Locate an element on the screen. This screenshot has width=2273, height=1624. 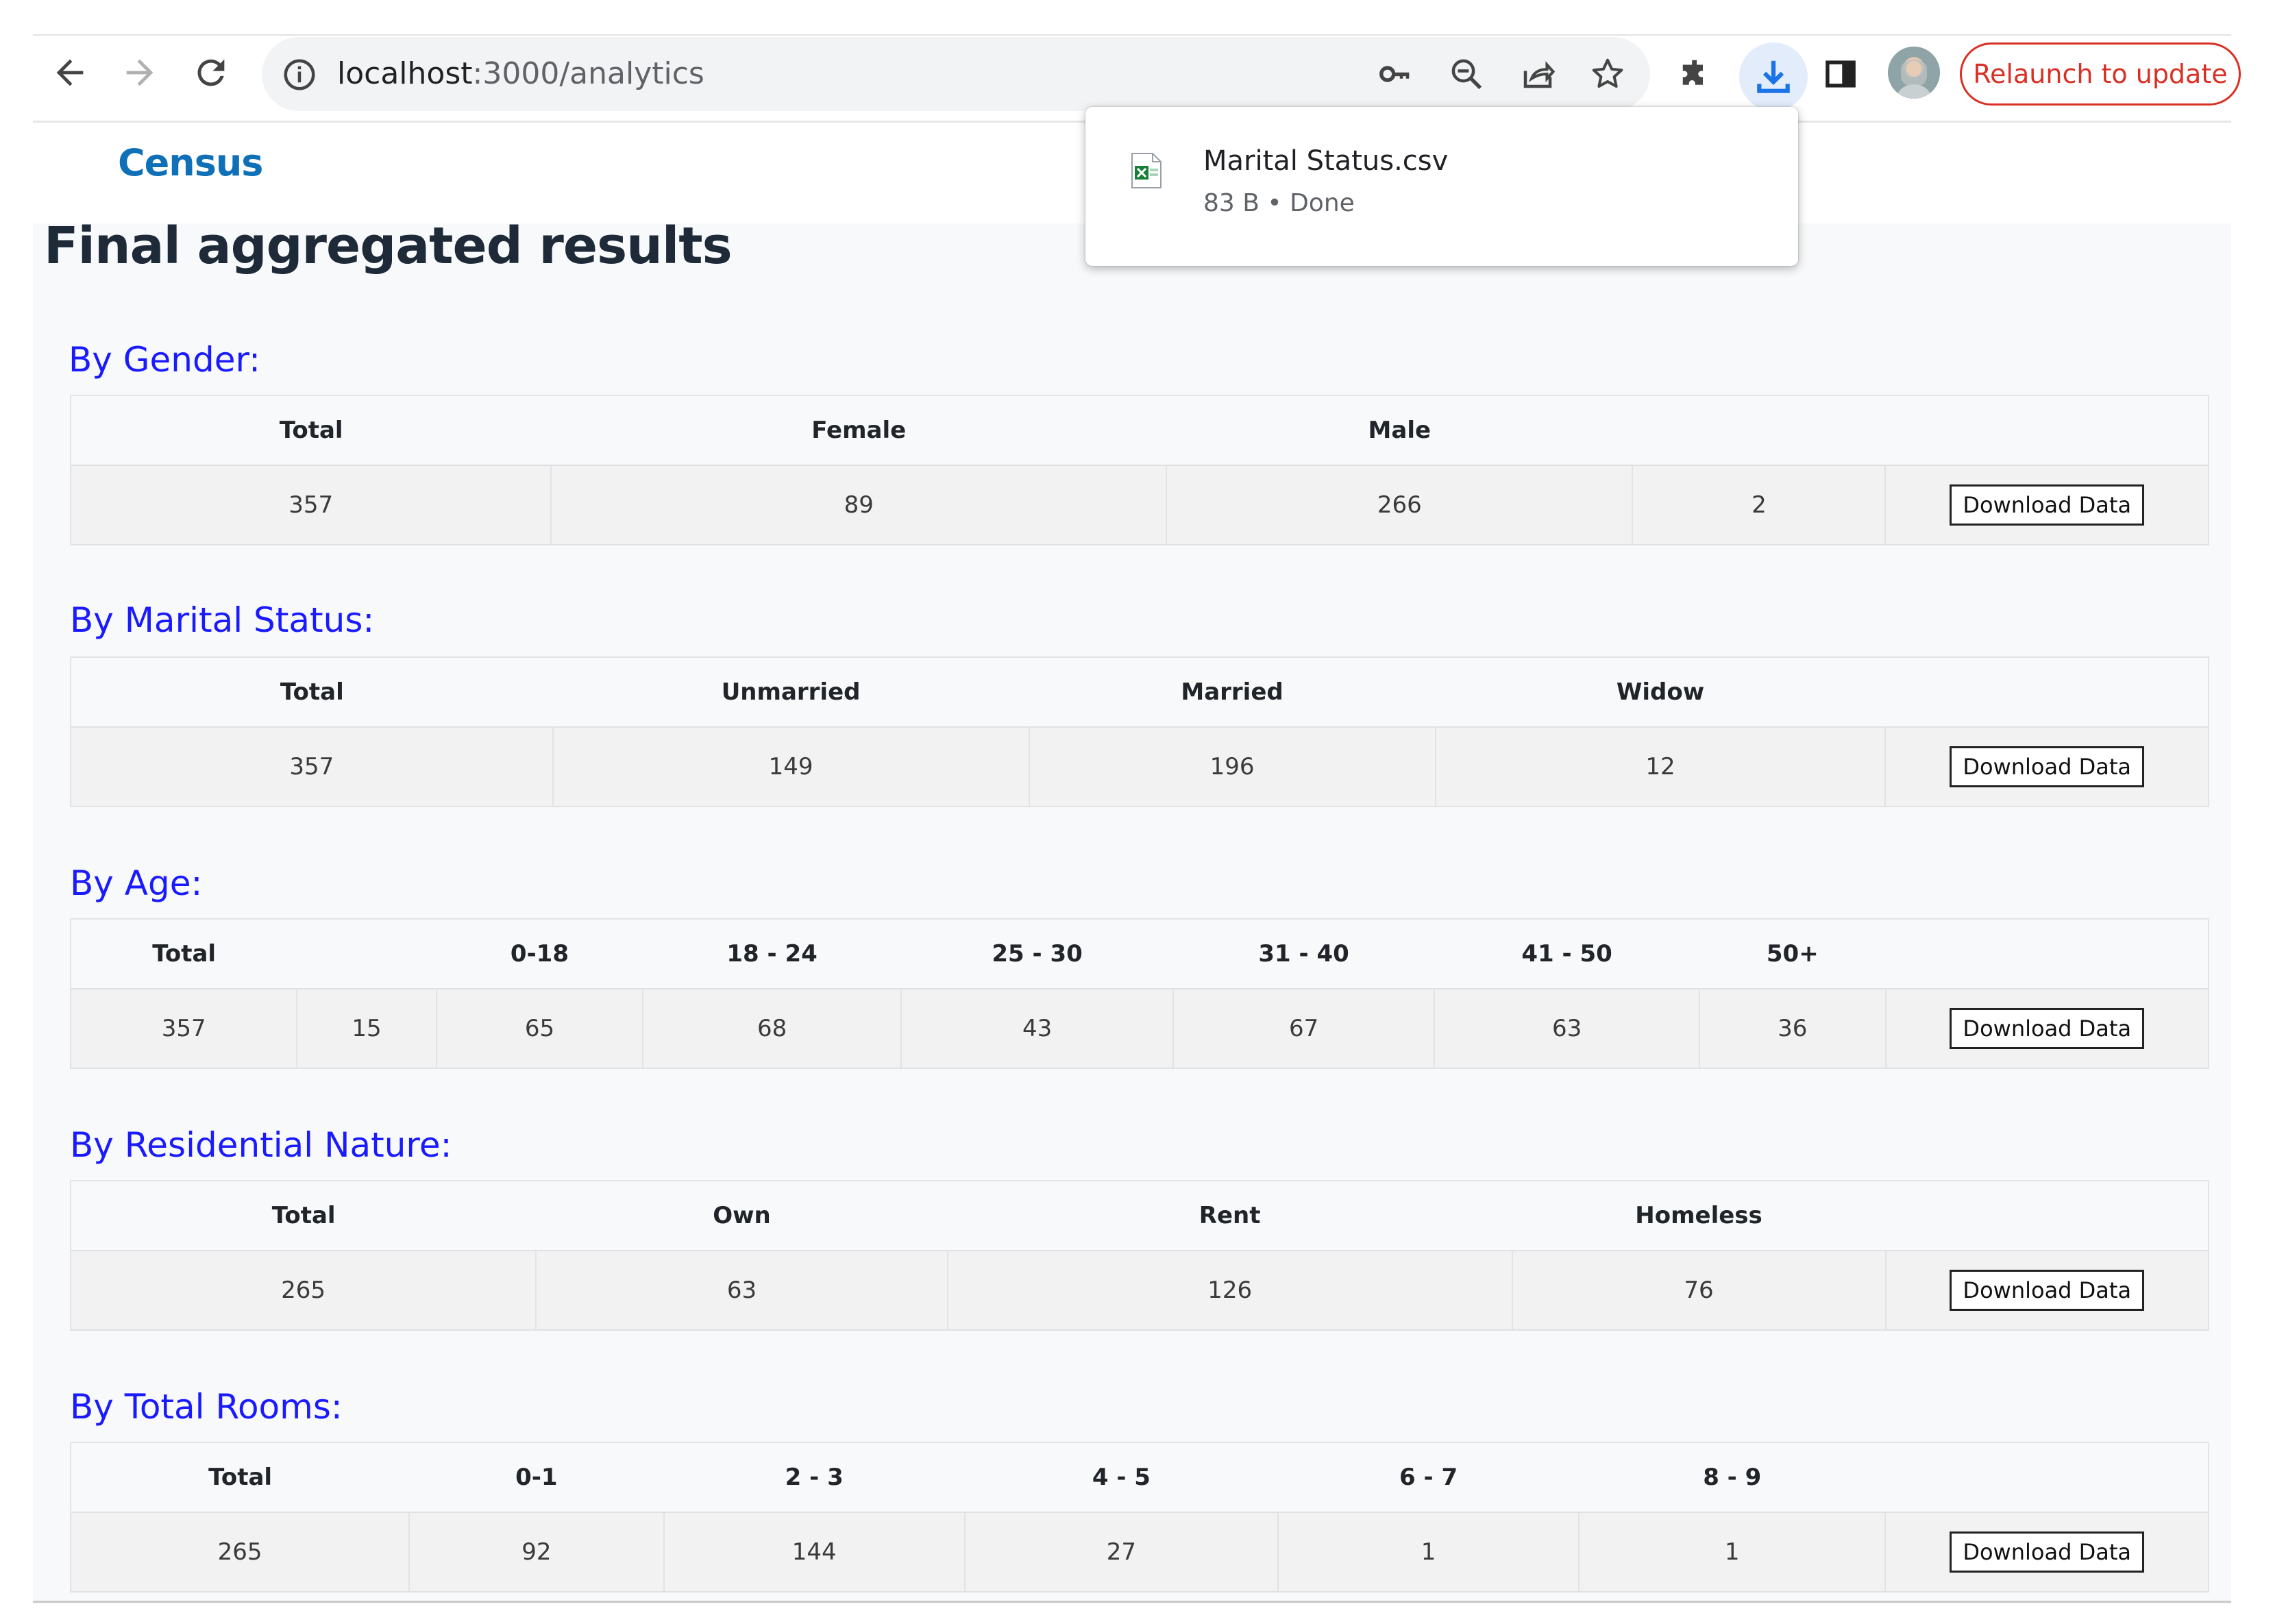
gender-header-action is located at coordinates (2047, 430).